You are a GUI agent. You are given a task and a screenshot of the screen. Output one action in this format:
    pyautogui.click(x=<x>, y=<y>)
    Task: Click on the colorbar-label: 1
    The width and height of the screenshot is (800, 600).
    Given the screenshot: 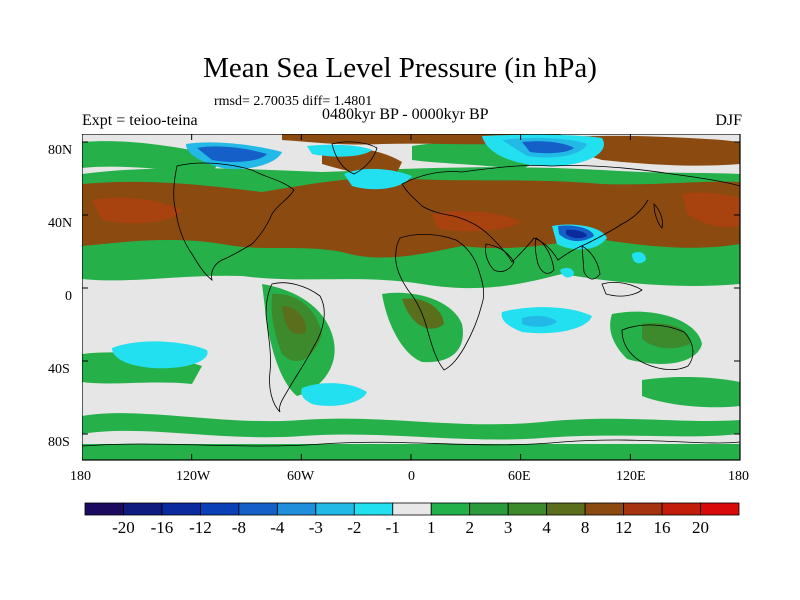 What is the action you would take?
    pyautogui.click(x=431, y=527)
    